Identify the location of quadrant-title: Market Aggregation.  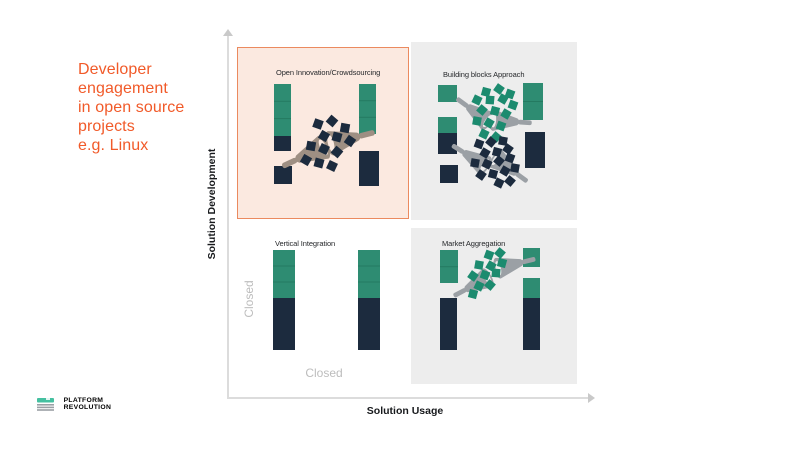
(474, 243).